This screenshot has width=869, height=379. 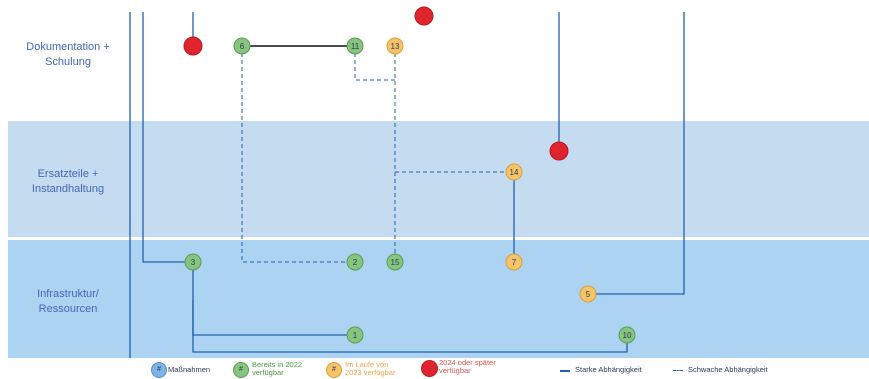 I want to click on node-label: 15, so click(x=395, y=262).